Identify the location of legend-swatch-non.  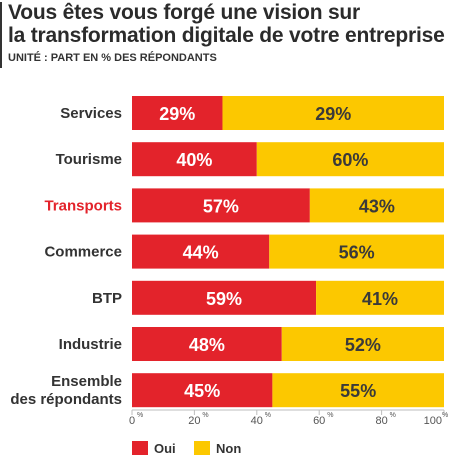
(202, 448).